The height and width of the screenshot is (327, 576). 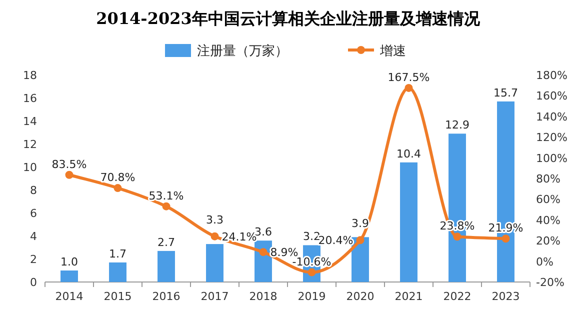 I want to click on text: 24.1%, so click(x=239, y=237).